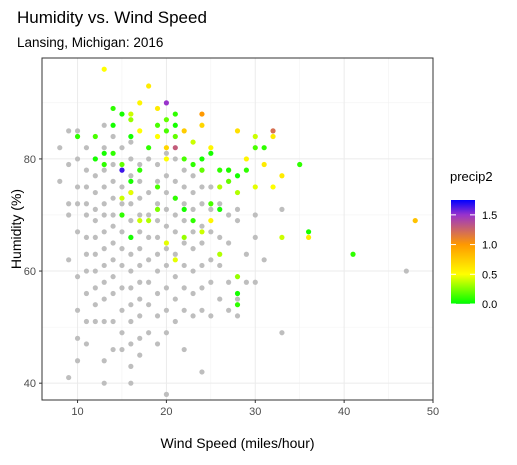 This screenshot has height=465, width=517. I want to click on x-tick-label: 50, so click(433, 412).